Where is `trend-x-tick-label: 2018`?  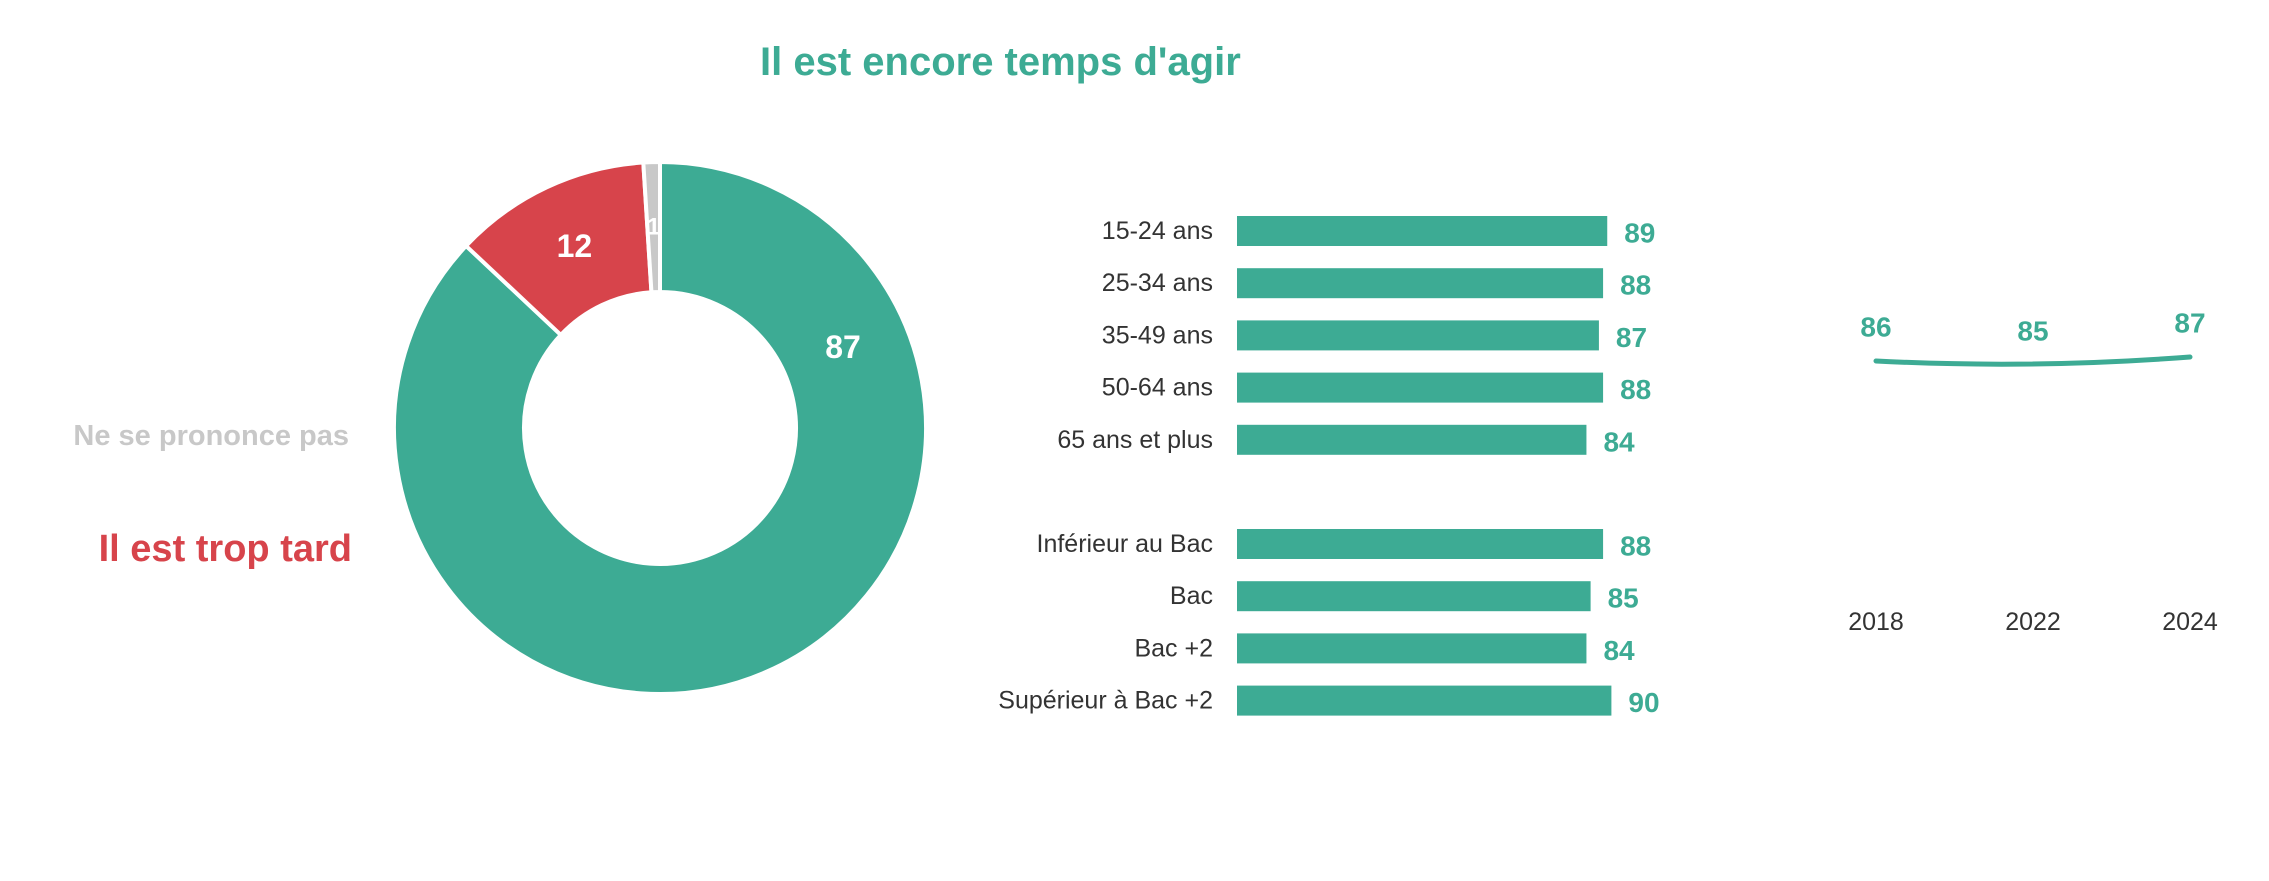 trend-x-tick-label: 2018 is located at coordinates (1876, 622).